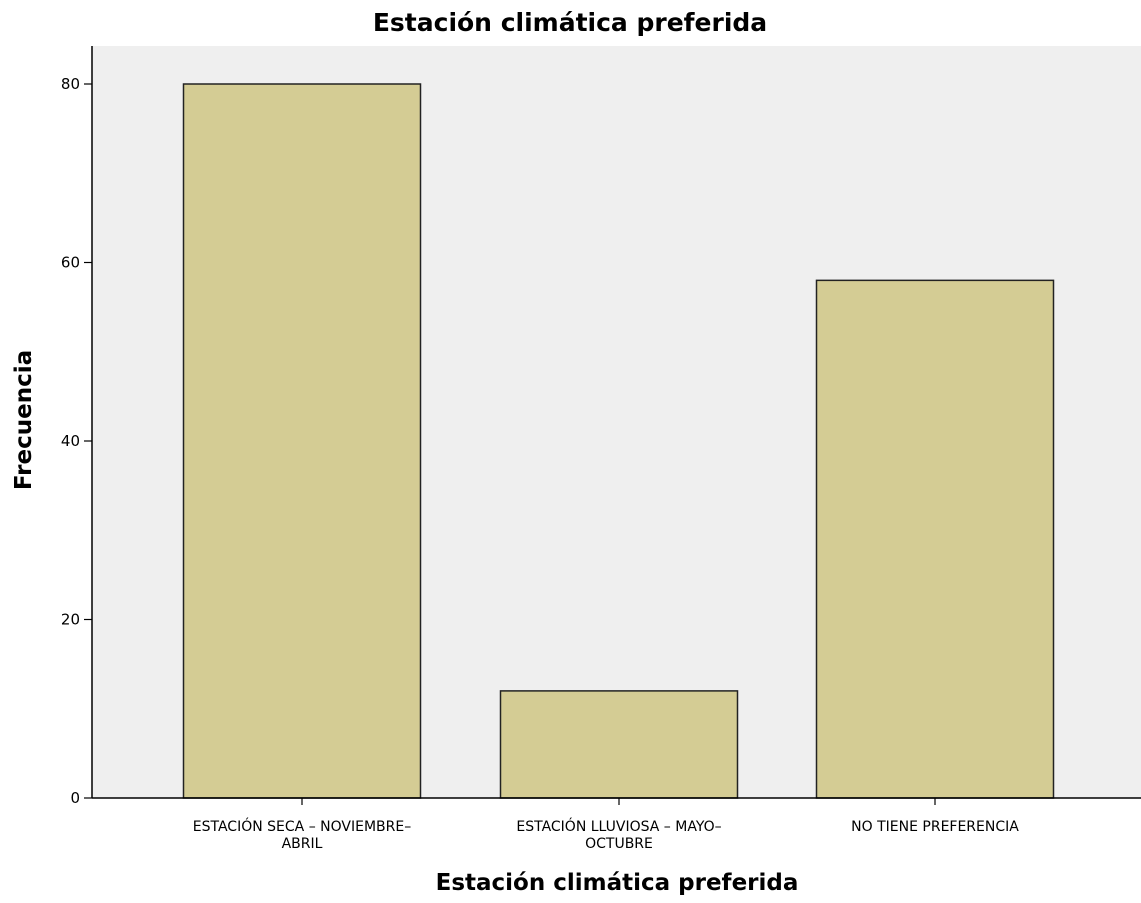 This screenshot has height=903, width=1141. Describe the element at coordinates (302, 826) in the screenshot. I see `x-category-label-line: ESTACIÓN SECA – NOVIEMBRE–` at that location.